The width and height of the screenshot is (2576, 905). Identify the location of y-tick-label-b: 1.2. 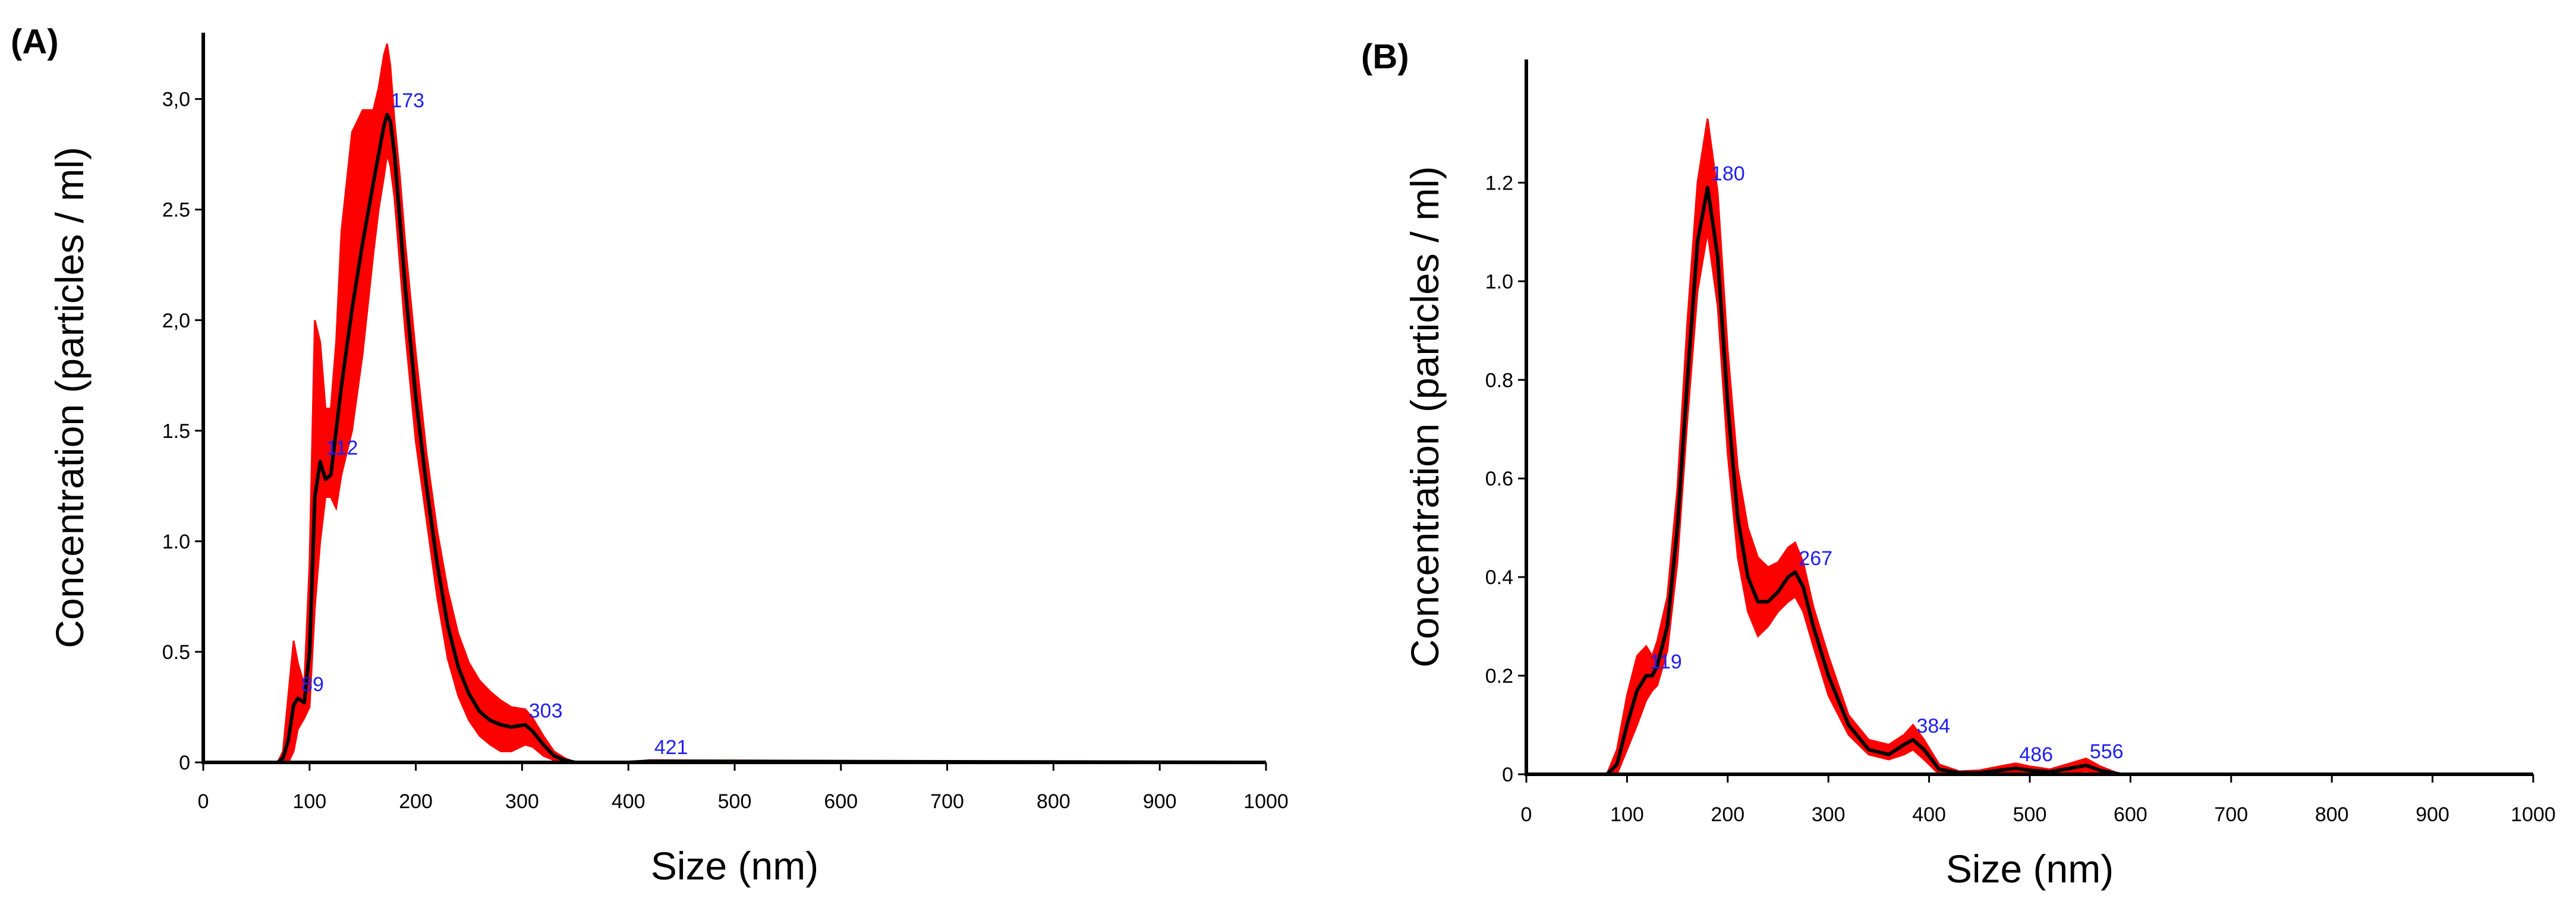
(1499, 183).